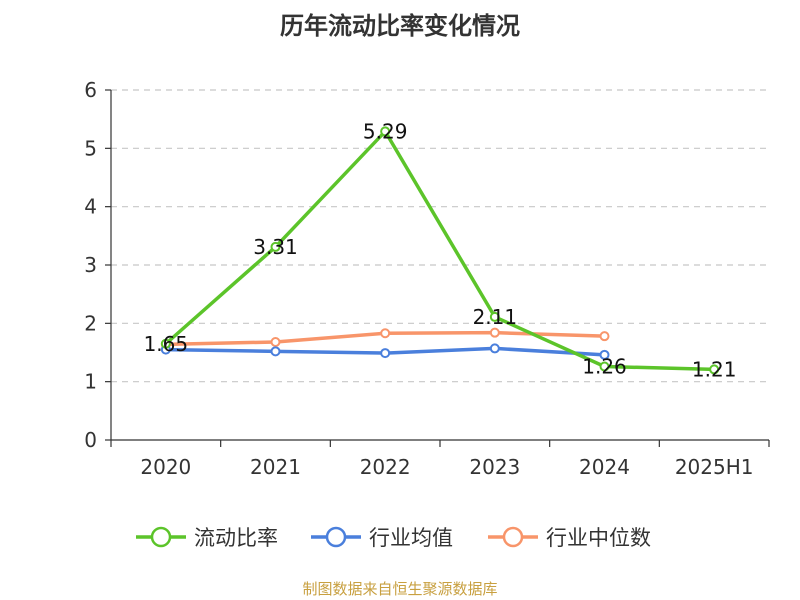  Describe the element at coordinates (90, 265) in the screenshot. I see `y-tick-label: 3` at that location.